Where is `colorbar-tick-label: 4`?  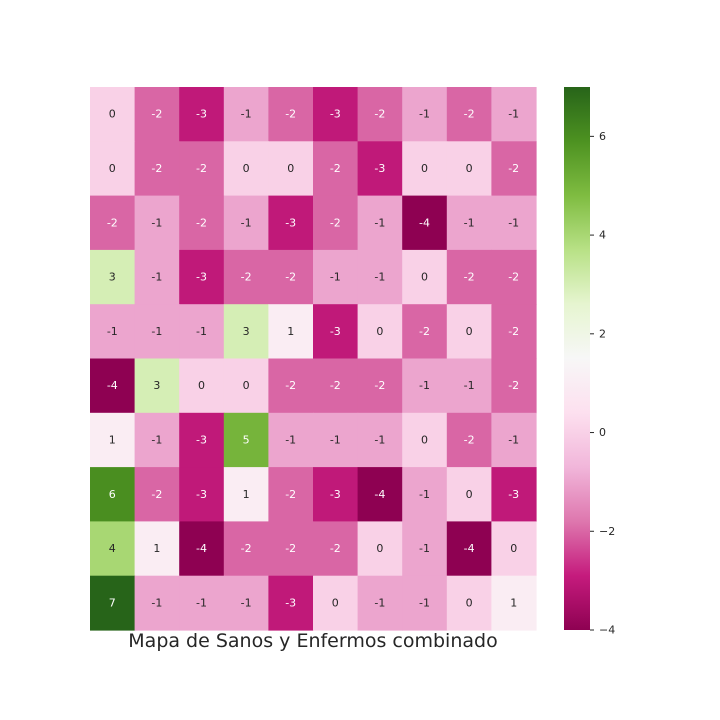 colorbar-tick-label: 4 is located at coordinates (602, 235).